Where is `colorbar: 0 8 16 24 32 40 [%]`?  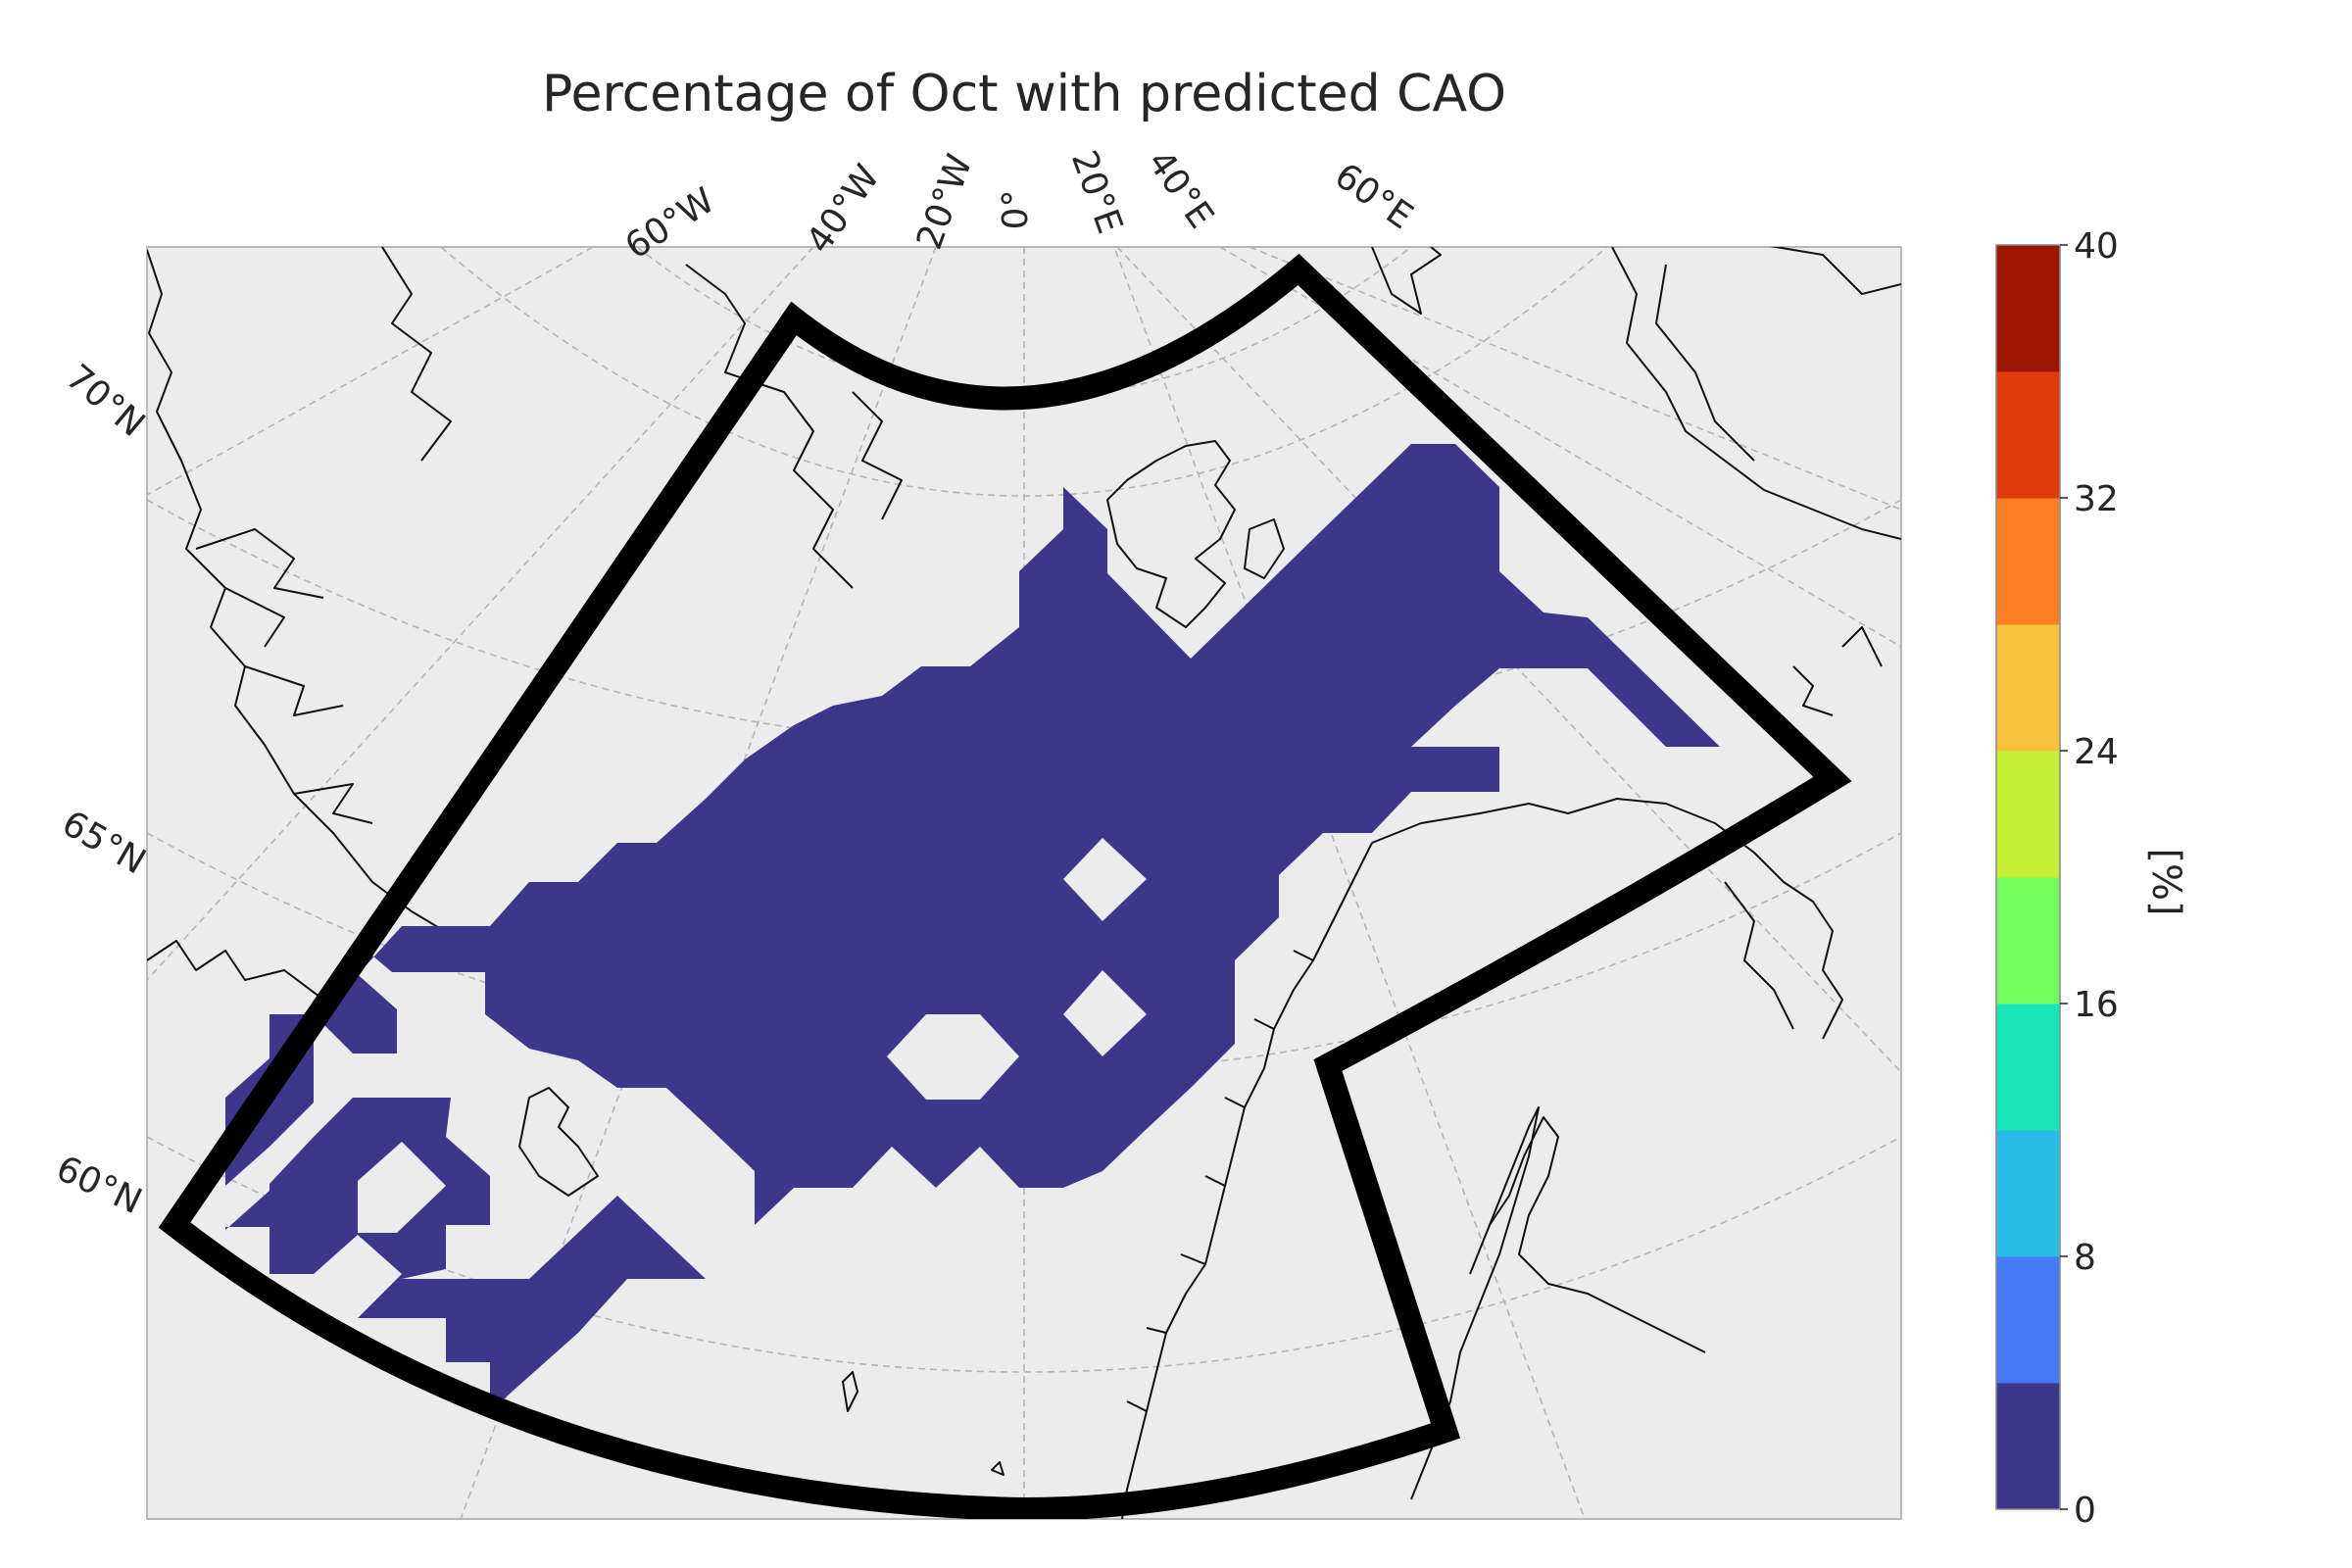 colorbar: 0 8 16 24 32 40 [%] is located at coordinates (2091, 878).